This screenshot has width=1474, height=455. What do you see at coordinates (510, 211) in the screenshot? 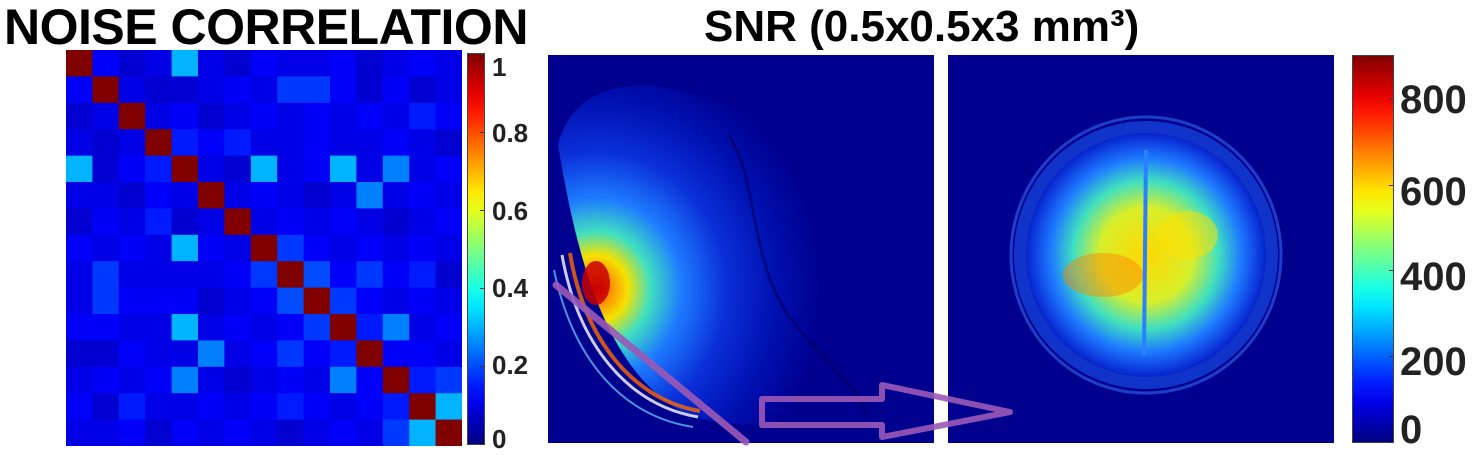
I see `colorbar-tick-0.6: 0.6` at bounding box center [510, 211].